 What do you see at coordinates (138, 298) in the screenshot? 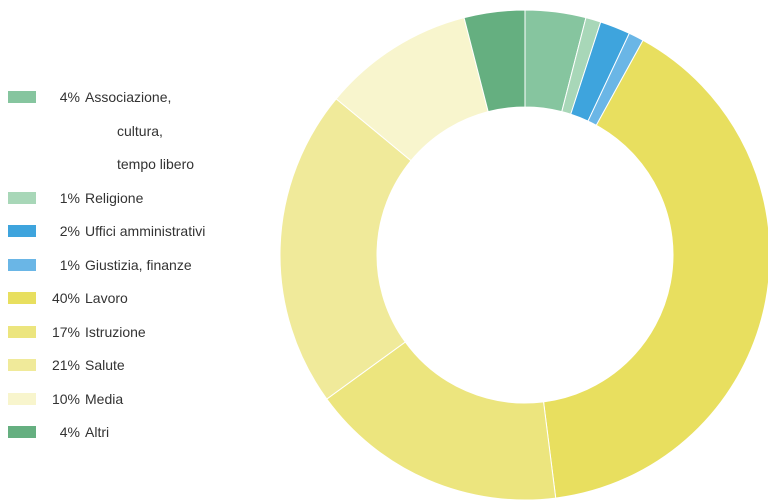
I see `legend-item: 40% Lavoro` at bounding box center [138, 298].